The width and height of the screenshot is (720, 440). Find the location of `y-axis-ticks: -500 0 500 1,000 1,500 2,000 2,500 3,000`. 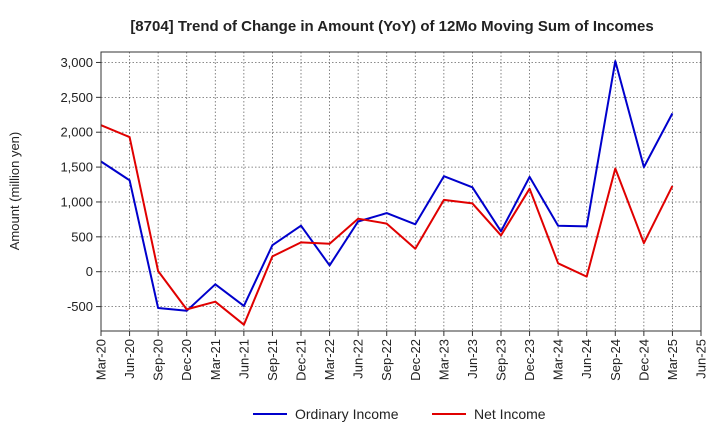

y-axis-ticks: -500 0 500 1,000 1,500 2,000 2,500 3,000 is located at coordinates (80, 184).